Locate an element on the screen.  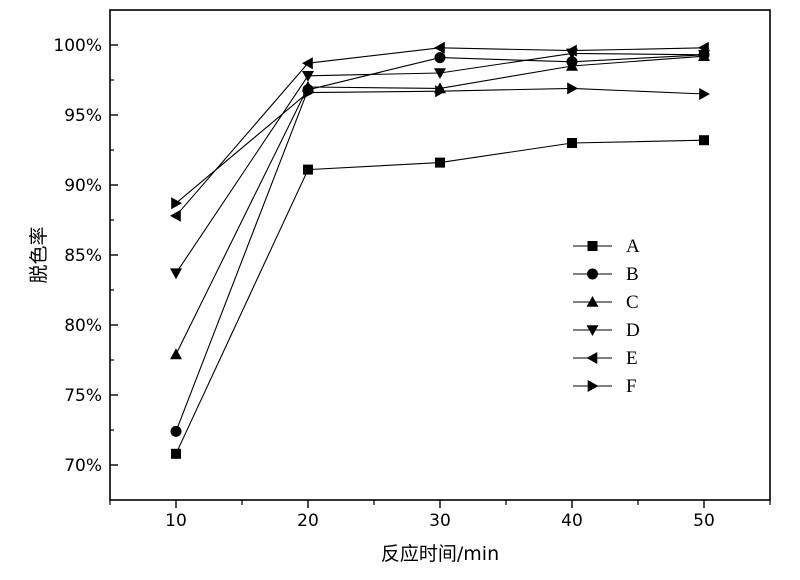
legend-entry-b: B is located at coordinates (606, 274).